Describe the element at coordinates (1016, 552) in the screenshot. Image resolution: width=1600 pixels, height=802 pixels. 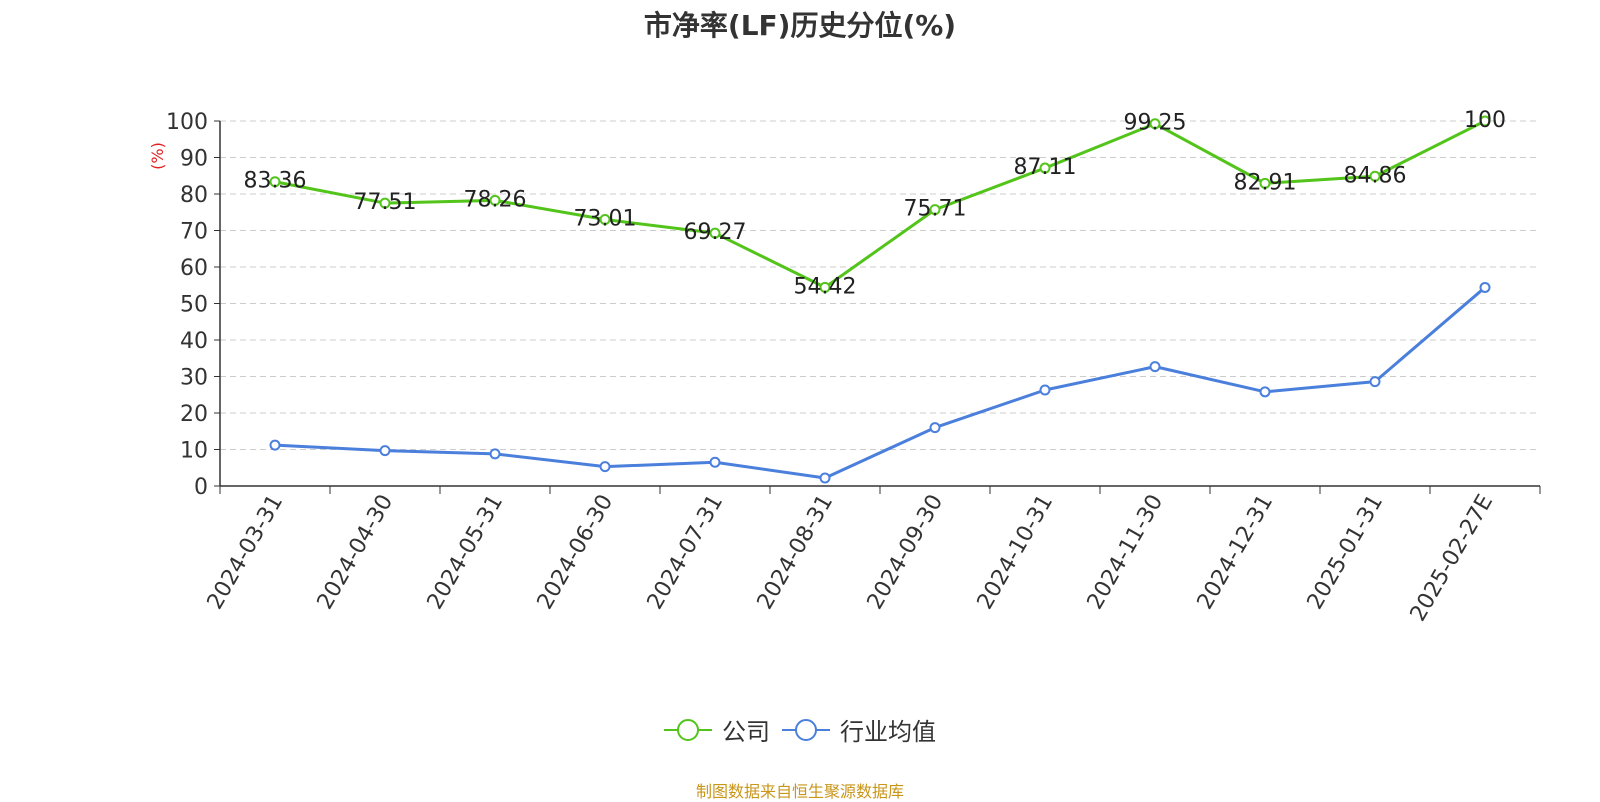
I see `x-tick-label: 2024-10-31` at that location.